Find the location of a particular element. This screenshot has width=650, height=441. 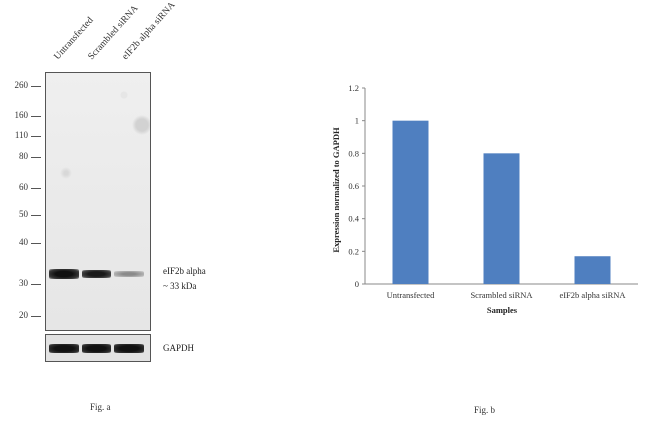

y-tick-label: 0.4 is located at coordinates (353, 219).